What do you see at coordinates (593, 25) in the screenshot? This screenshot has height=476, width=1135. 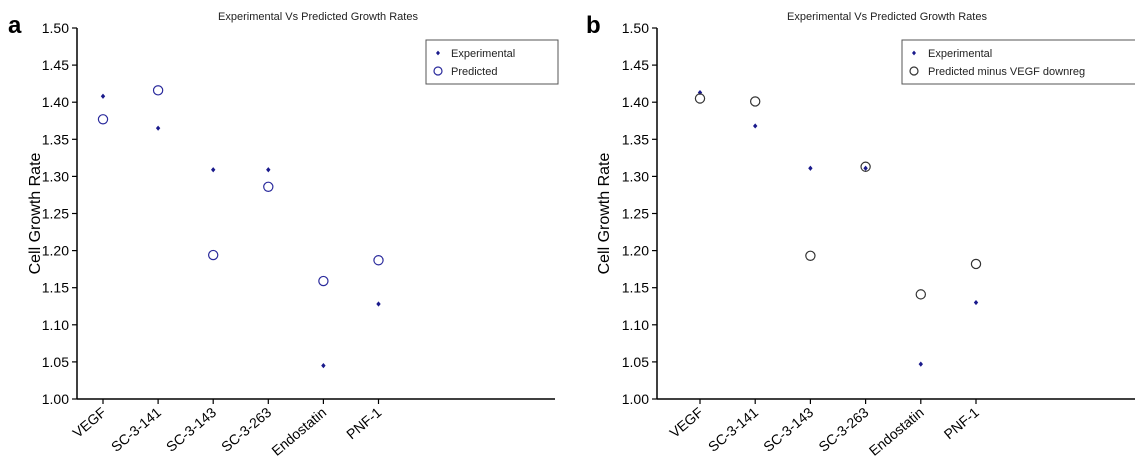 I see `panel-label: b` at bounding box center [593, 25].